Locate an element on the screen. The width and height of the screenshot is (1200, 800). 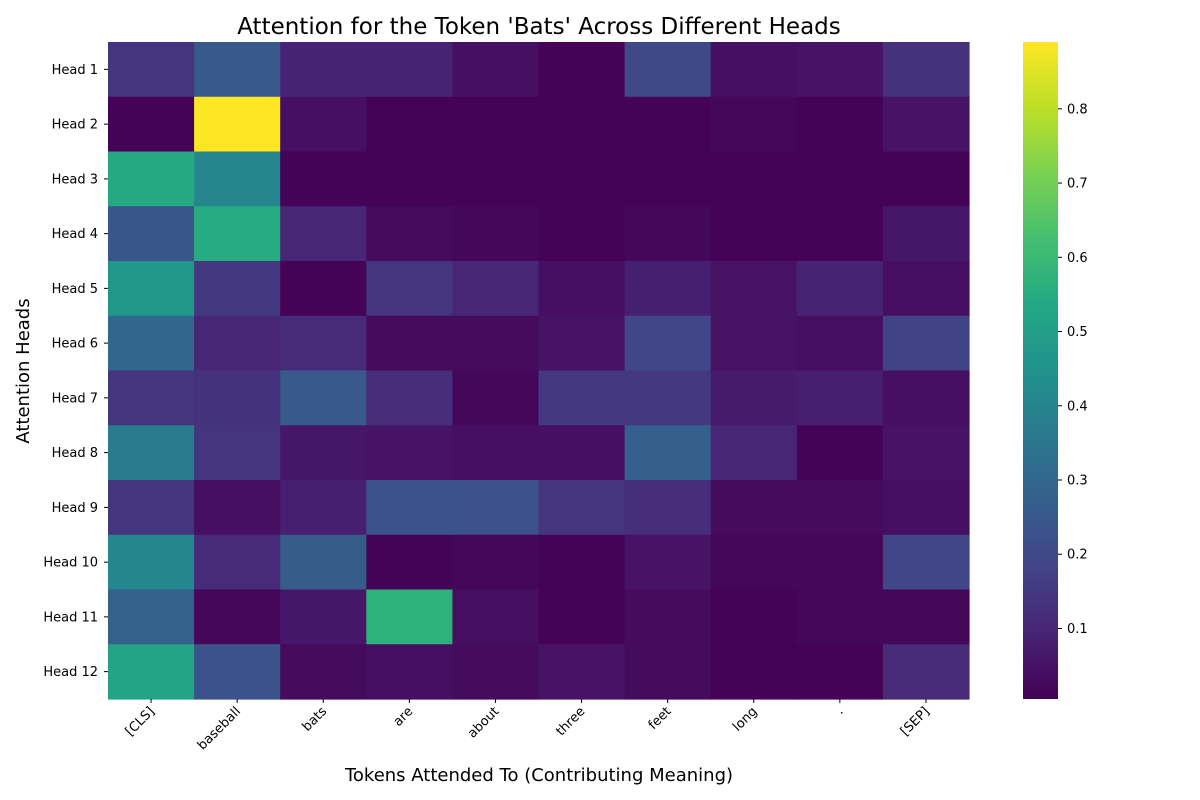
colorbar-tick-label: 0.7 is located at coordinates (1077, 184).